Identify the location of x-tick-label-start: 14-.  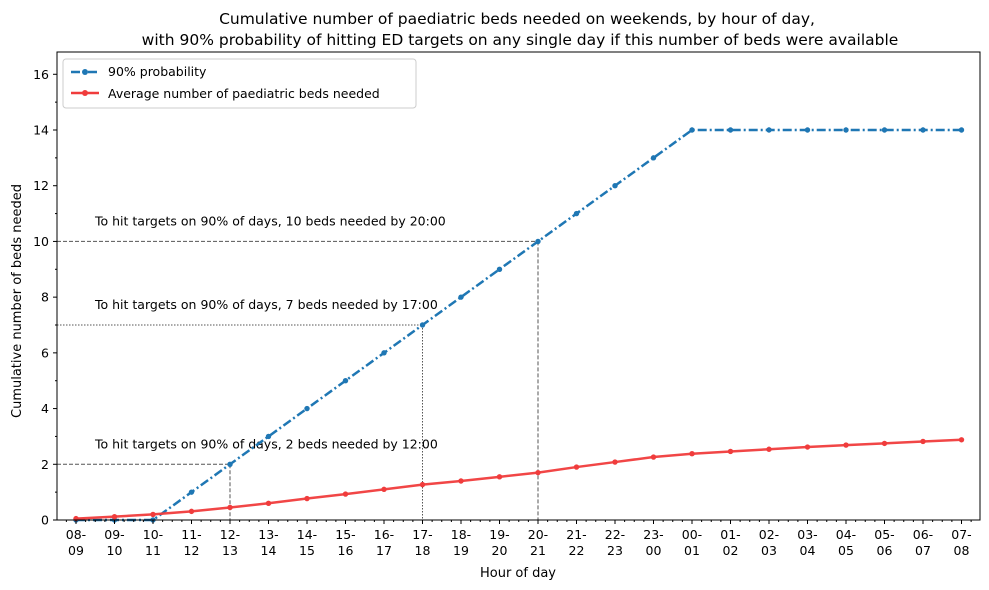
(307, 534).